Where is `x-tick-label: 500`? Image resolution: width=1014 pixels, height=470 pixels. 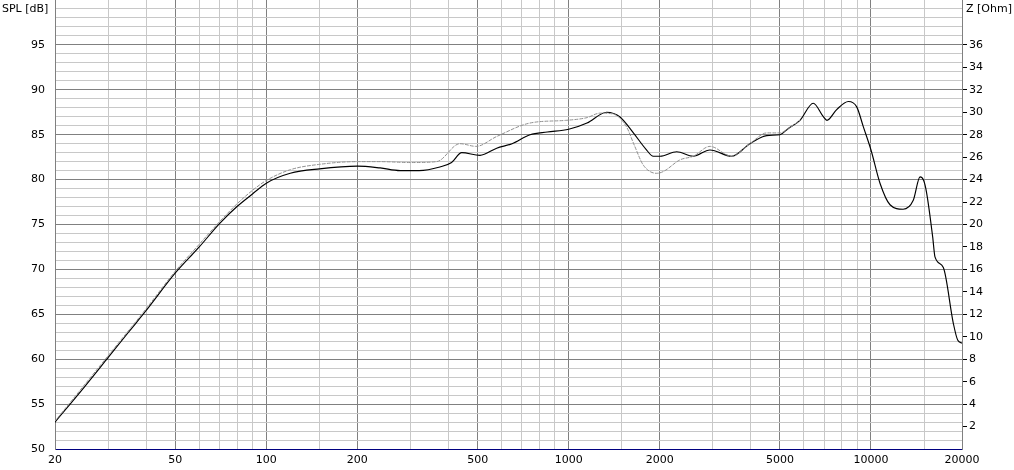 x-tick-label: 500 is located at coordinates (478, 460).